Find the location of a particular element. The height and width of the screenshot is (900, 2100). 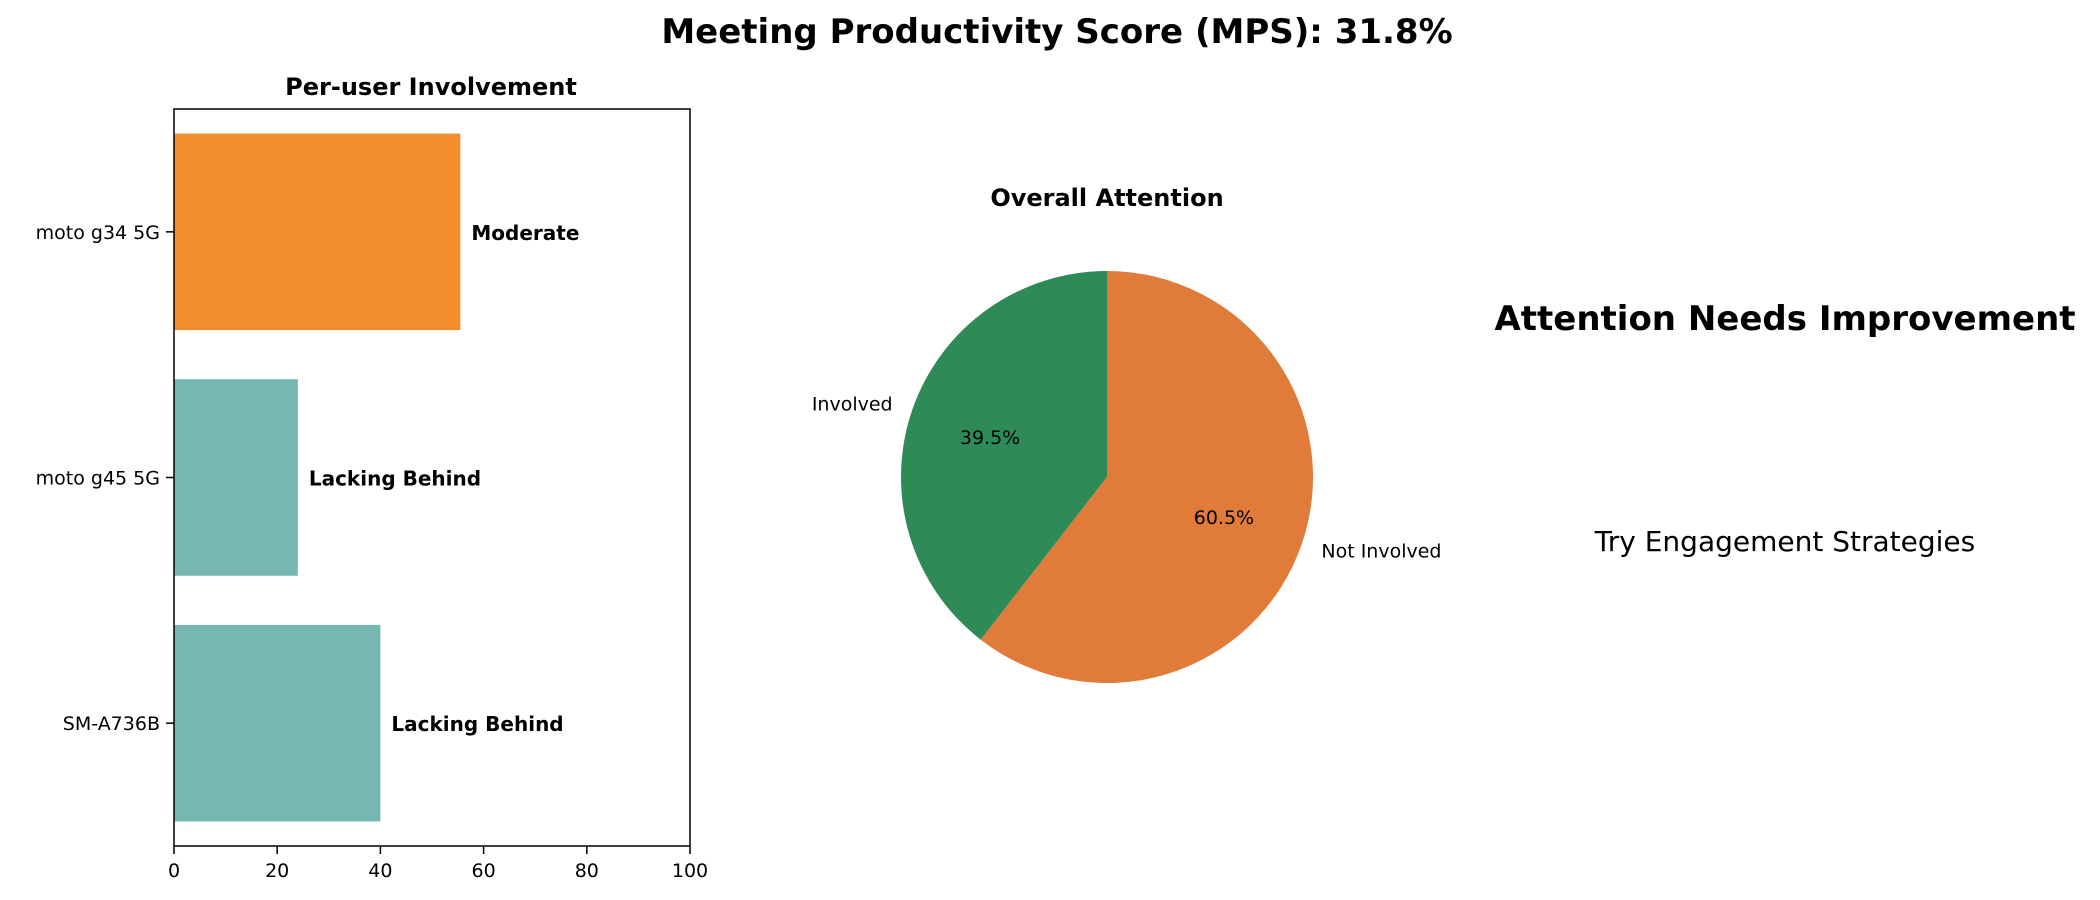

pie-slice-label: Not Involved is located at coordinates (1381, 551).